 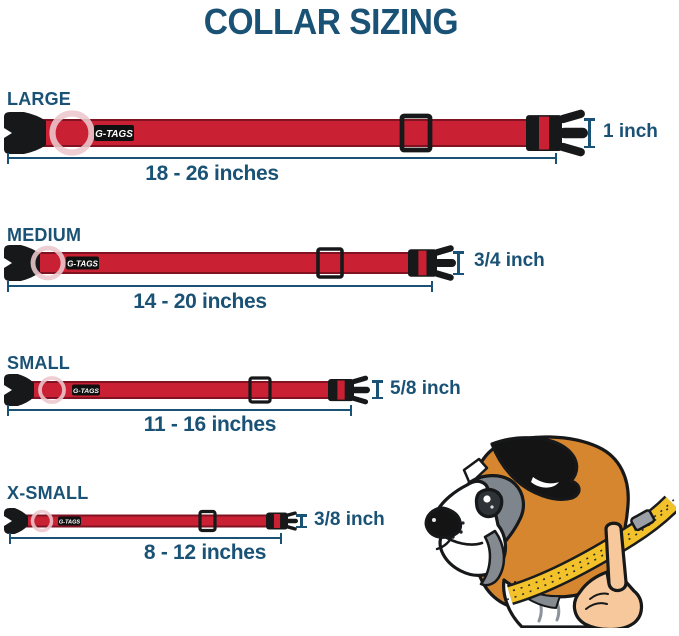 I want to click on dog-blaze, so click(x=475, y=471).